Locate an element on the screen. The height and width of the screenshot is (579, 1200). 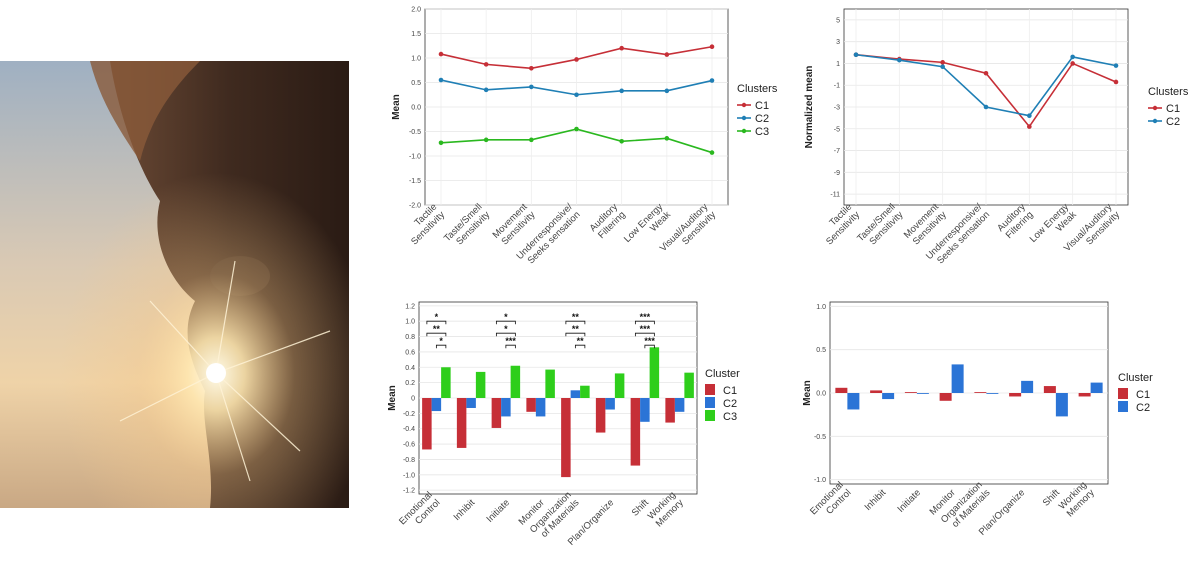
chart3-x-tick-label-line: Initiate is located at coordinates (909, 501).